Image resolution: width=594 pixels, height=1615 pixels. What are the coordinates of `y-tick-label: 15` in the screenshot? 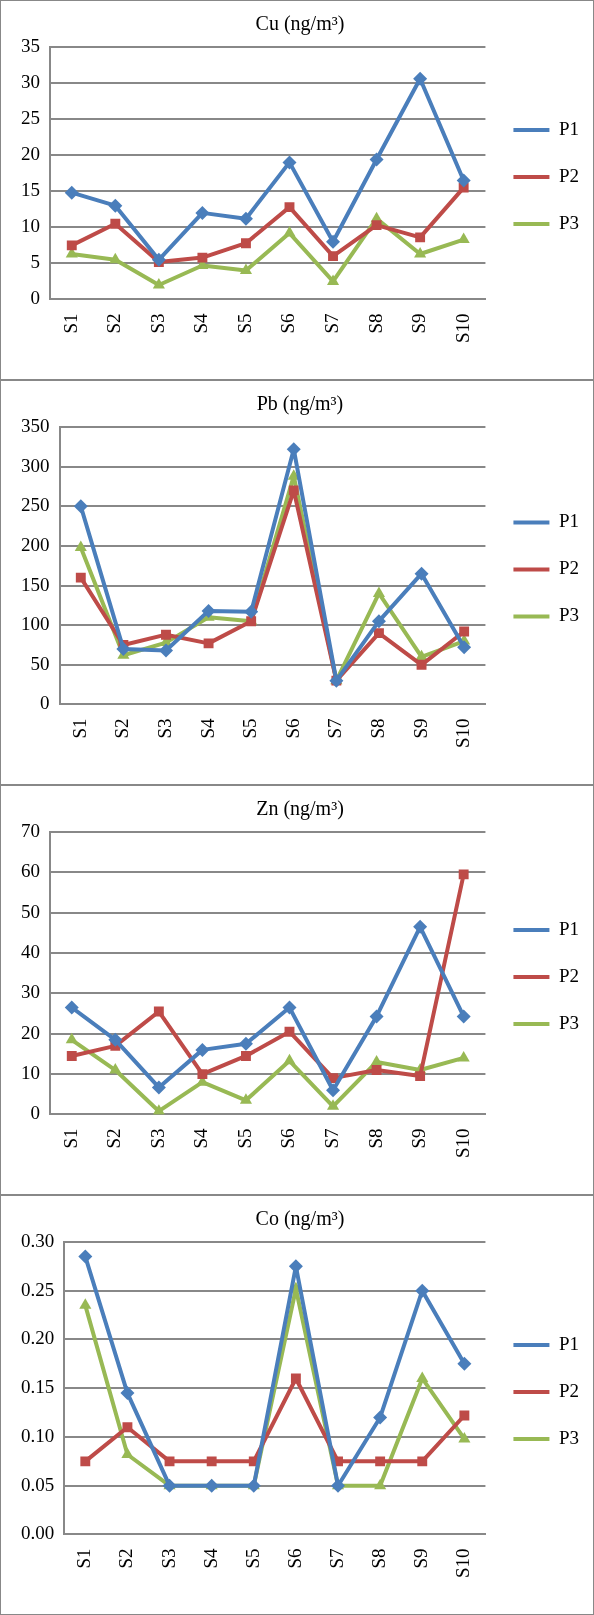 It's located at (30, 190).